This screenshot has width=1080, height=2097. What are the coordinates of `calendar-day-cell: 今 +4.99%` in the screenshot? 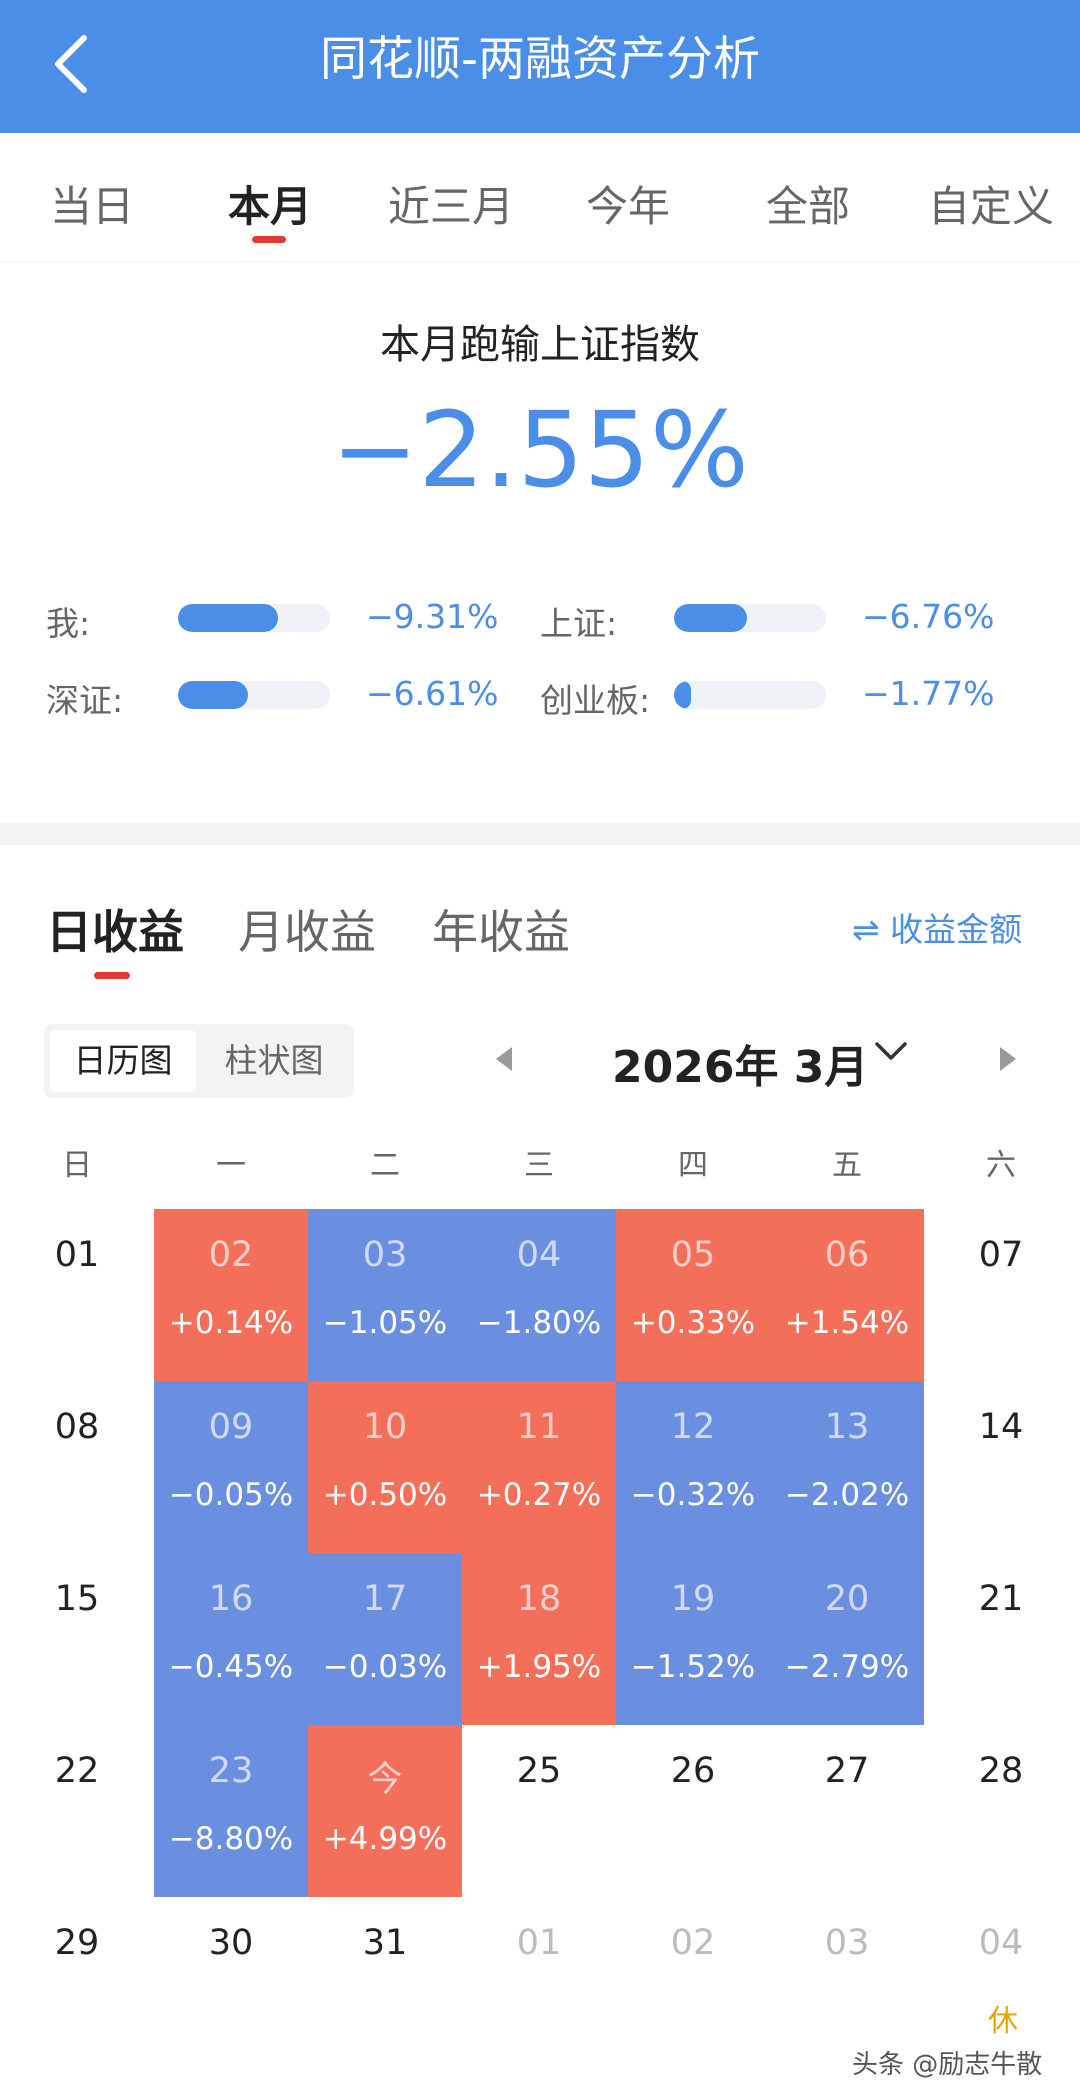 It's located at (385, 1811).